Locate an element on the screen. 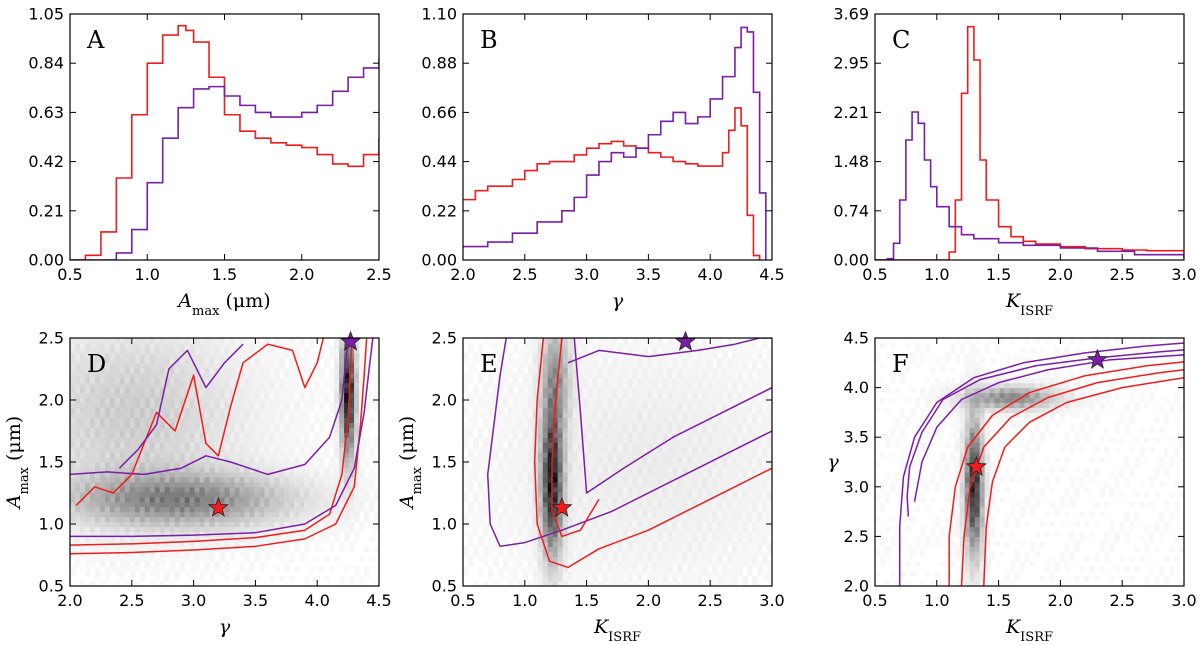 Image resolution: width=1200 pixels, height=645 pixels. y-tick-label: 1.10 is located at coordinates (439, 14).